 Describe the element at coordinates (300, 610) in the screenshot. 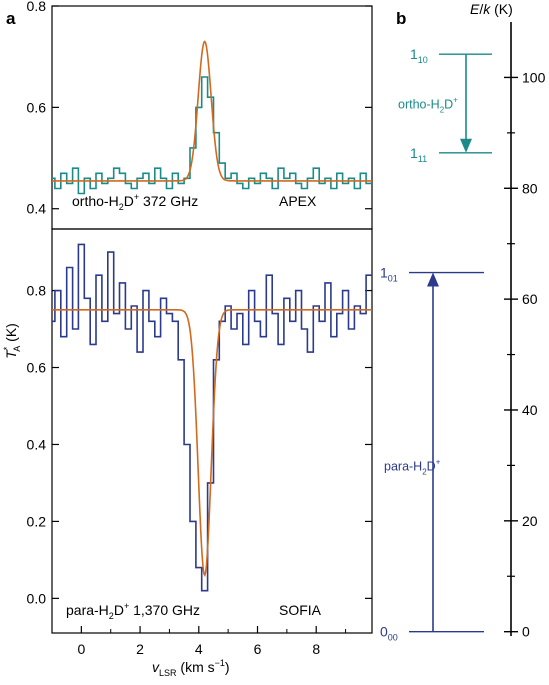

I see `sofia-label: SOFIA` at that location.